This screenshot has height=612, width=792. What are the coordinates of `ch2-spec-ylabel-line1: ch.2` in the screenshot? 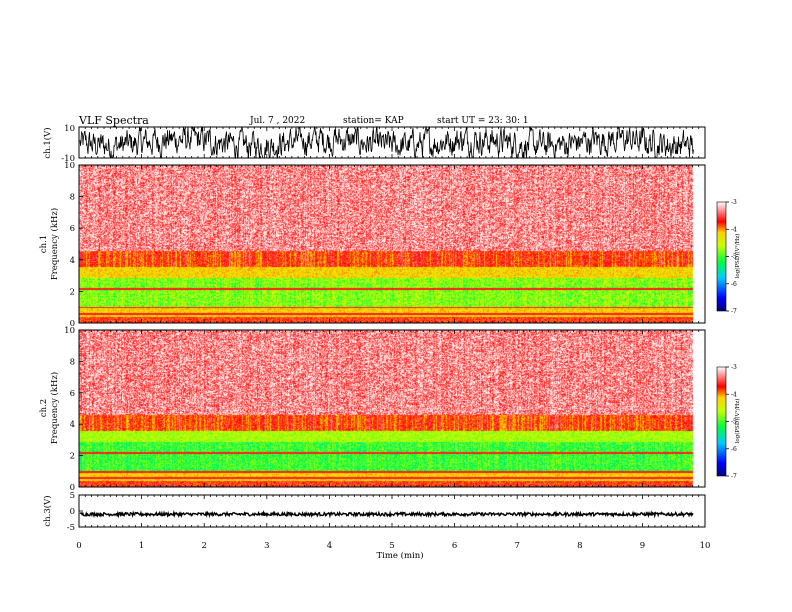 It's located at (44, 408).